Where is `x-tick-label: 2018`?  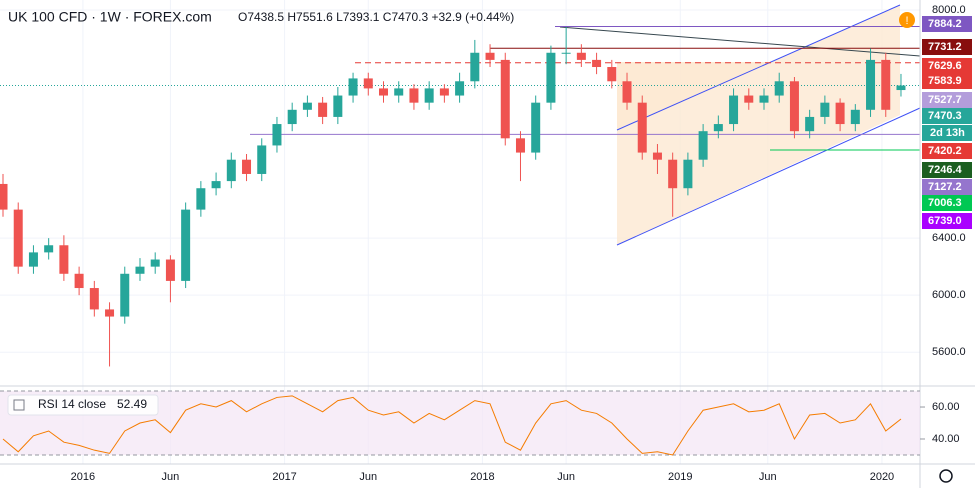 x-tick-label: 2018 is located at coordinates (482, 477).